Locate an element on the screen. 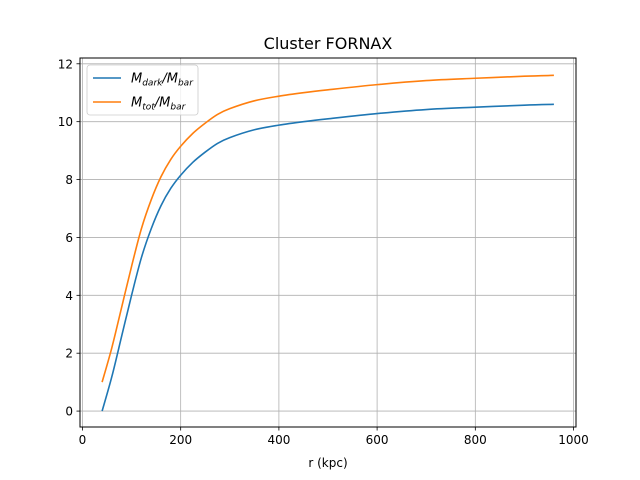 Image resolution: width=640 pixels, height=480 pixels. y-tick-label: 6 is located at coordinates (69, 238).